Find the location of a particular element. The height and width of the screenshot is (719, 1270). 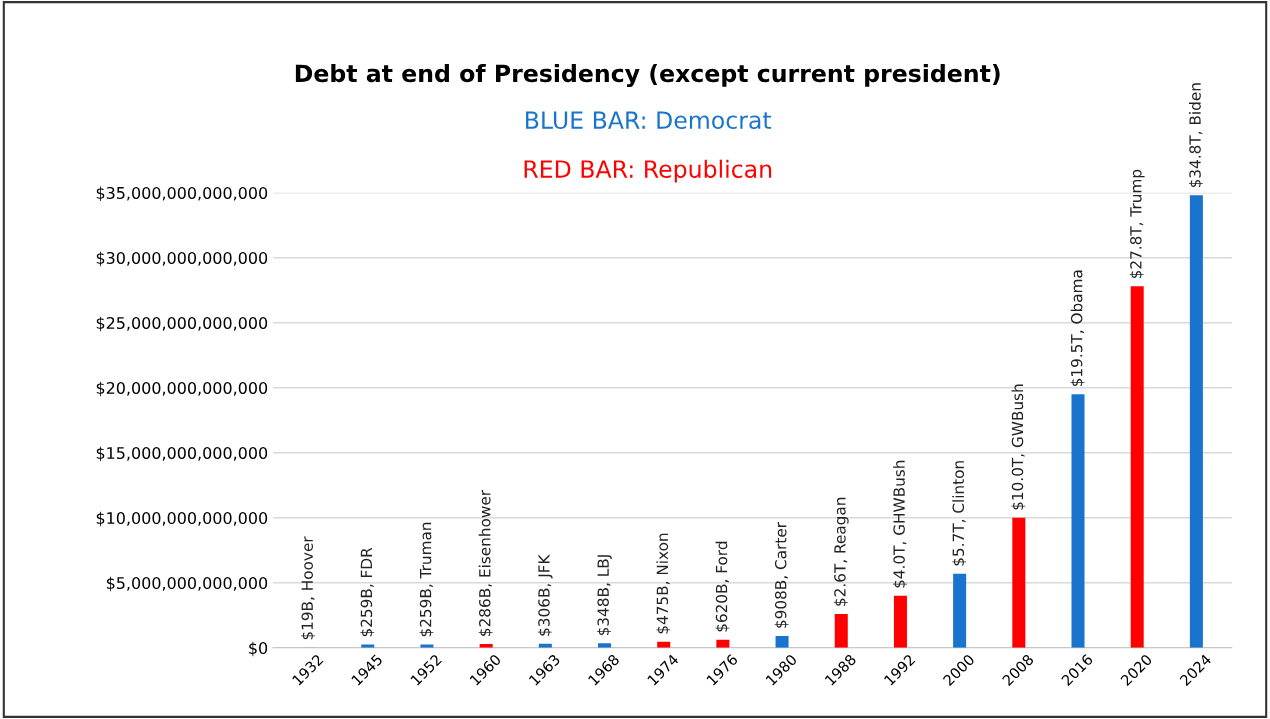

data-label: $19.5T, Obama is located at coordinates (1077, 328).